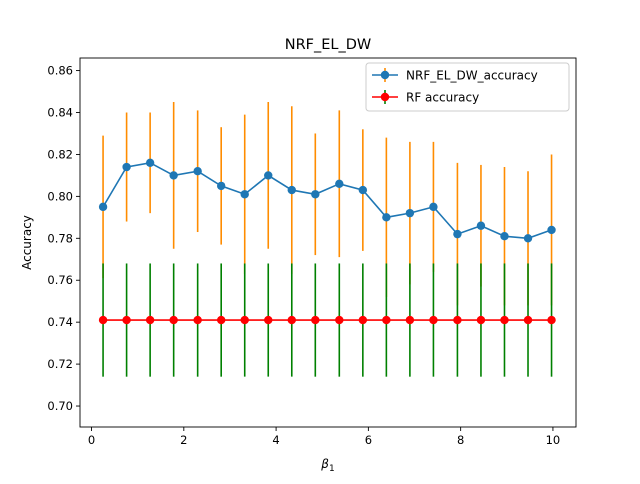 Image resolution: width=640 pixels, height=484 pixels. I want to click on legend-rf-label: RF accuracy, so click(442, 98).